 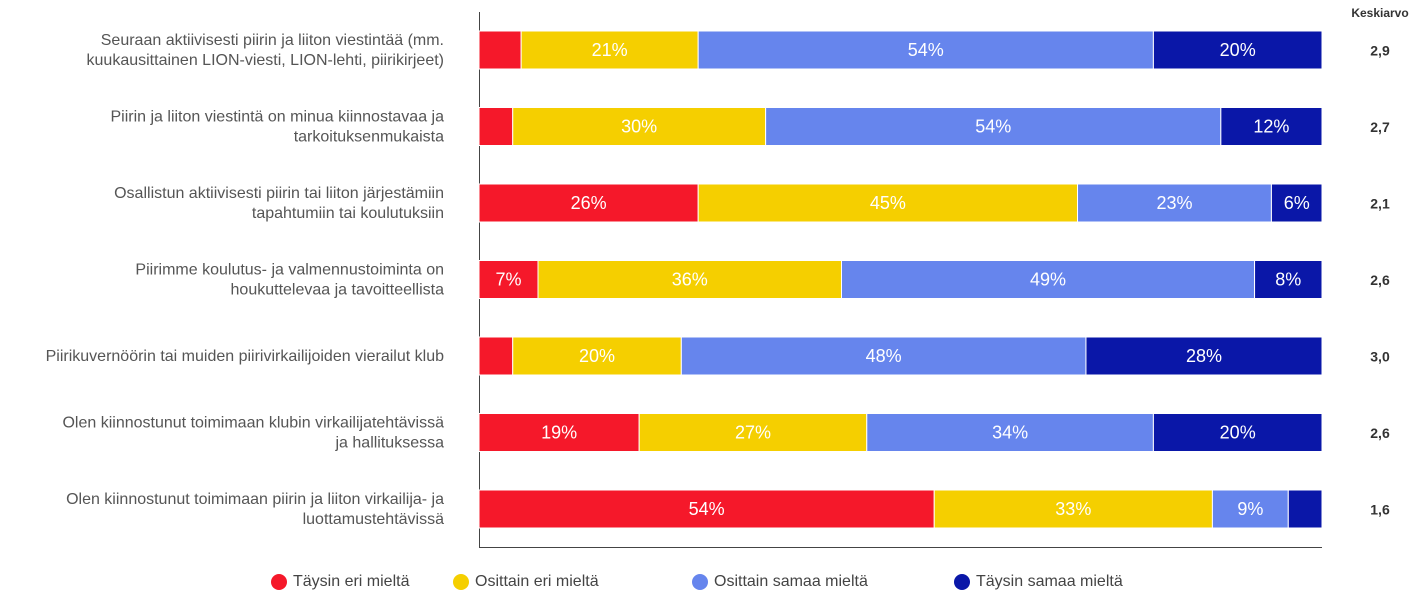 I want to click on value-label: 36%, so click(x=690, y=279).